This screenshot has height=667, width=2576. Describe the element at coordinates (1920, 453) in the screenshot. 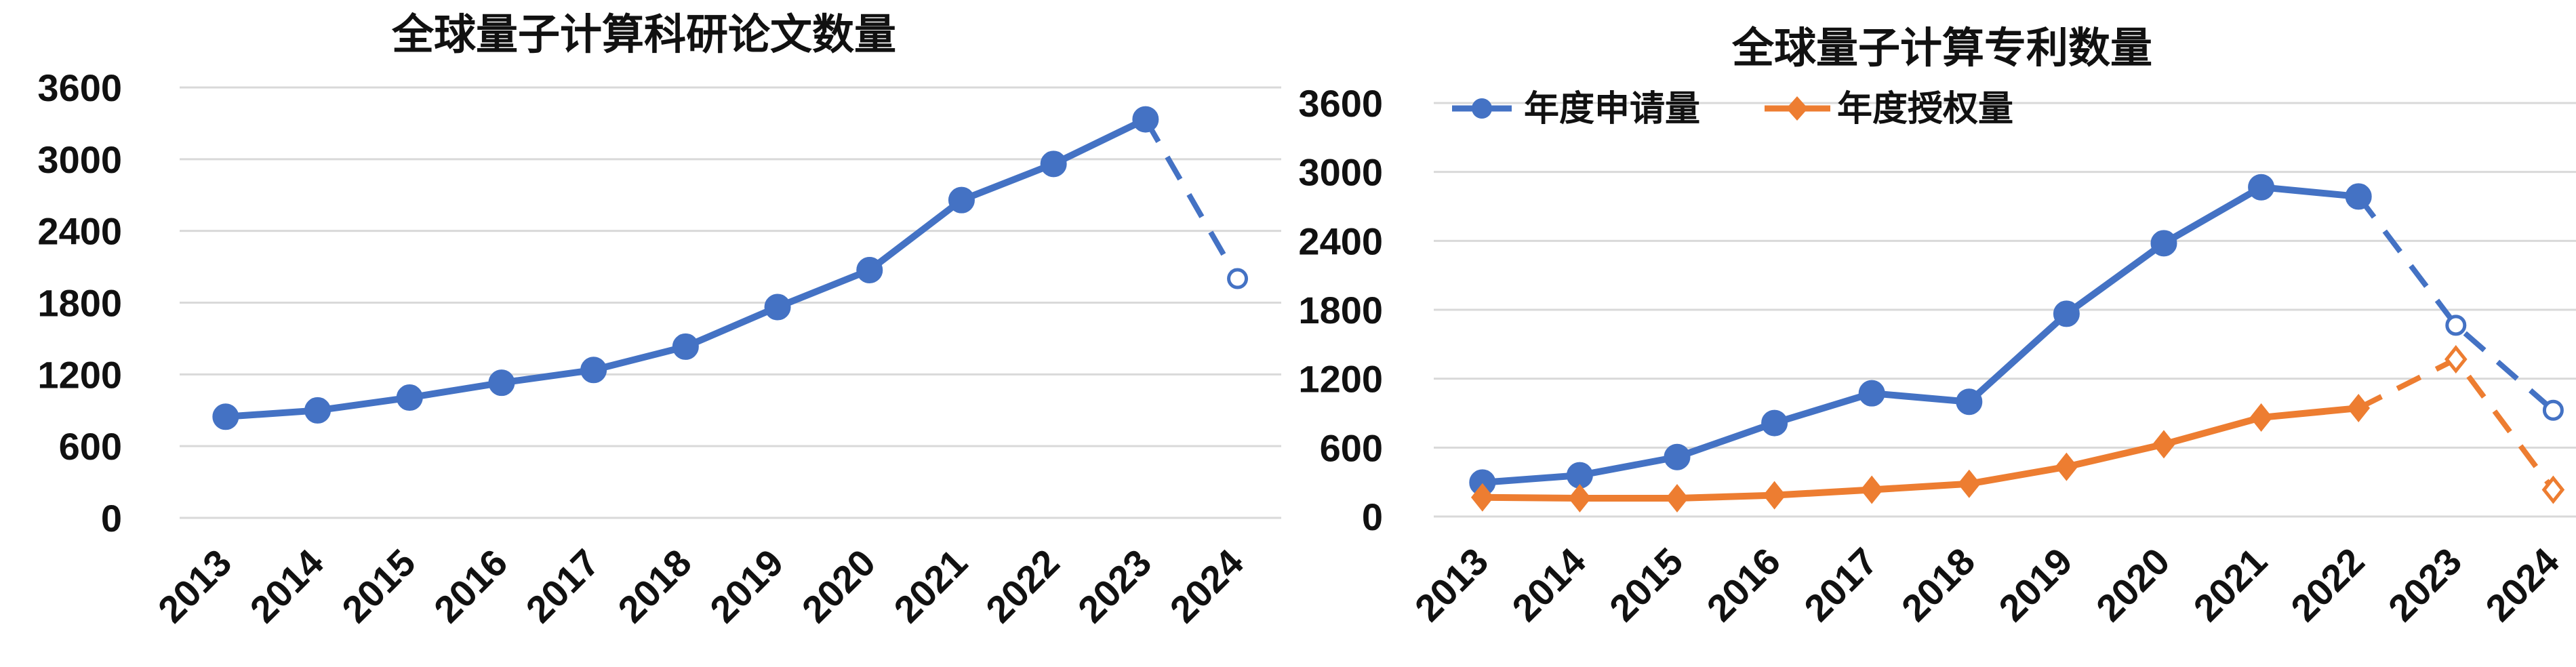

I see `series-line` at that location.